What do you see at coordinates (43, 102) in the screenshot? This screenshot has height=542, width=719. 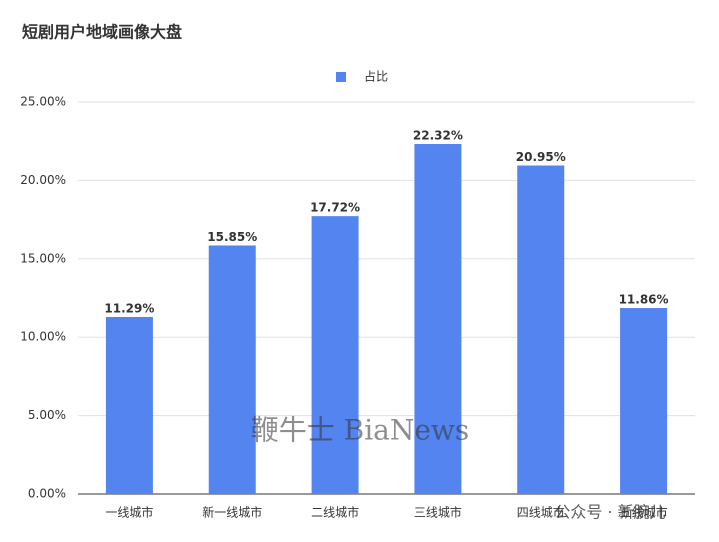 I see `y-tick-label: 25.00%` at bounding box center [43, 102].